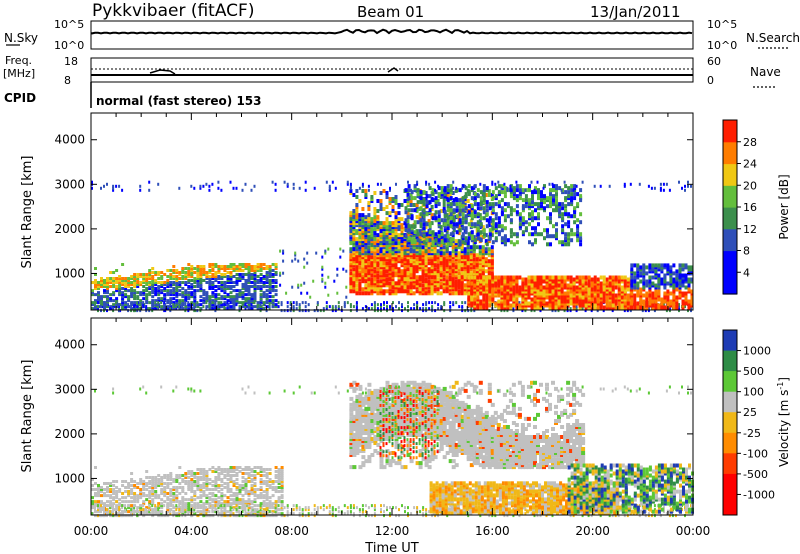 This screenshot has width=800, height=554. What do you see at coordinates (392, 70) in the screenshot?
I see `freq-panel-frame` at bounding box center [392, 70].